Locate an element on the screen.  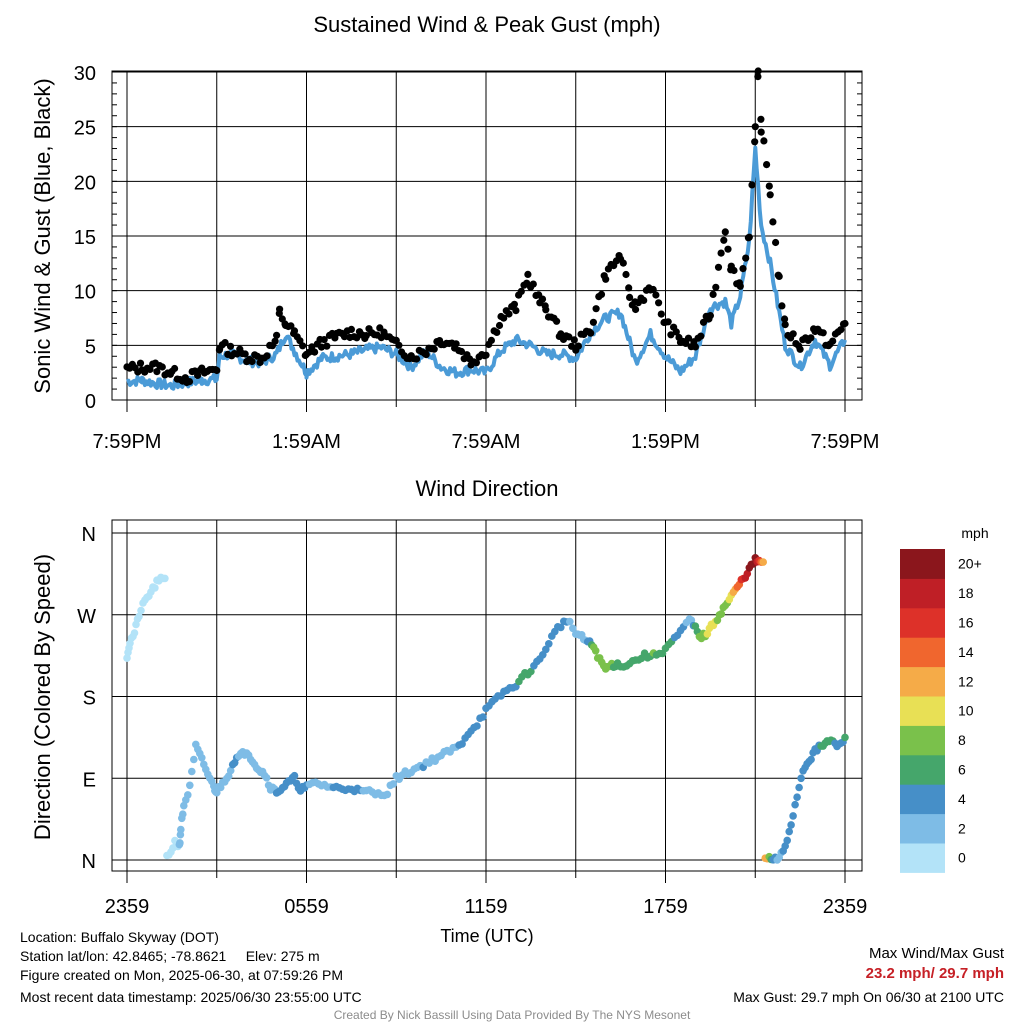
direction-xtick-label: 2359 is located at coordinates (845, 907).